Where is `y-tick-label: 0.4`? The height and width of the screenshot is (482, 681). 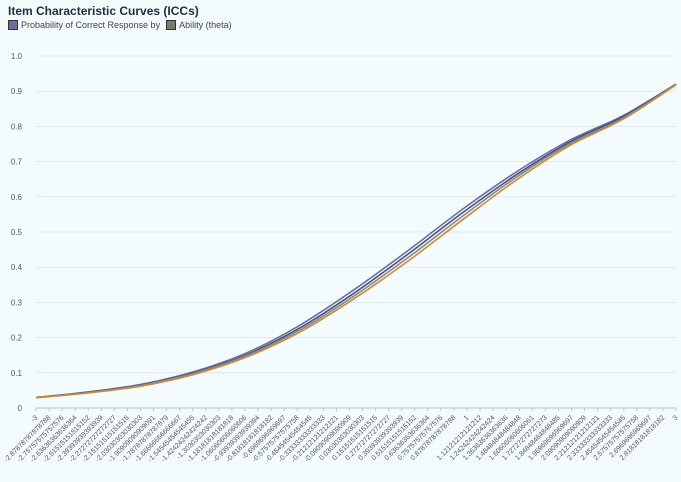
y-tick-label: 0.4 is located at coordinates (17, 267).